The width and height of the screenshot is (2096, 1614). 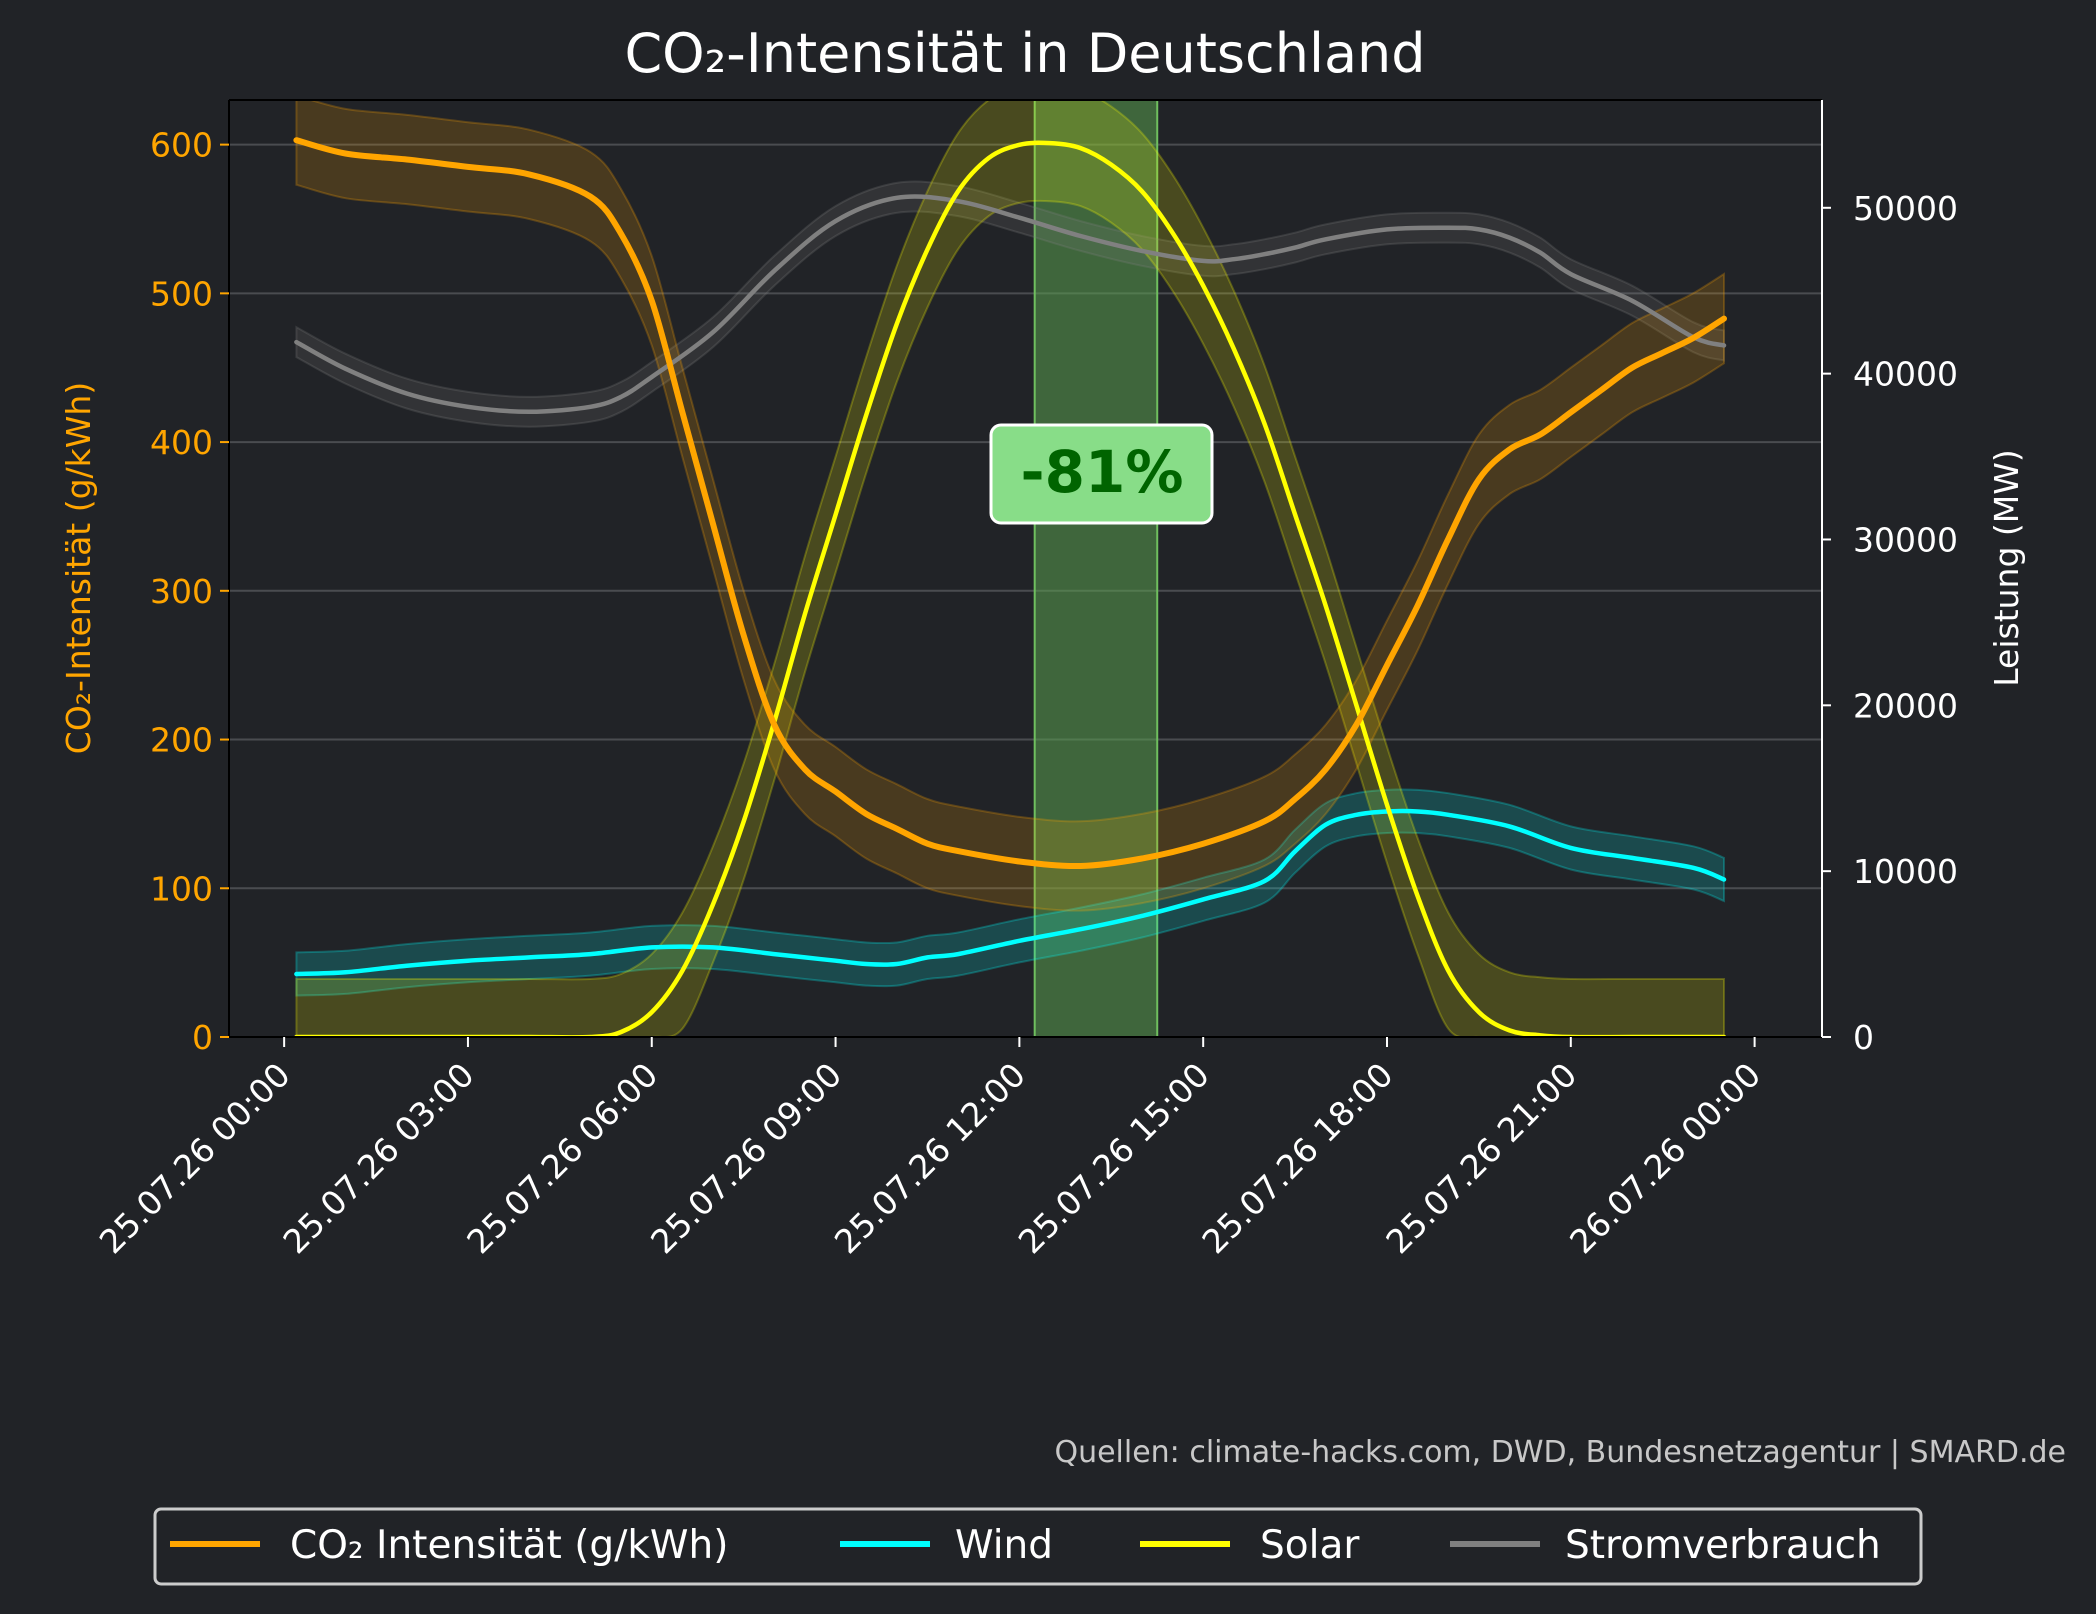 I want to click on highlight-band, so click(x=1096, y=568).